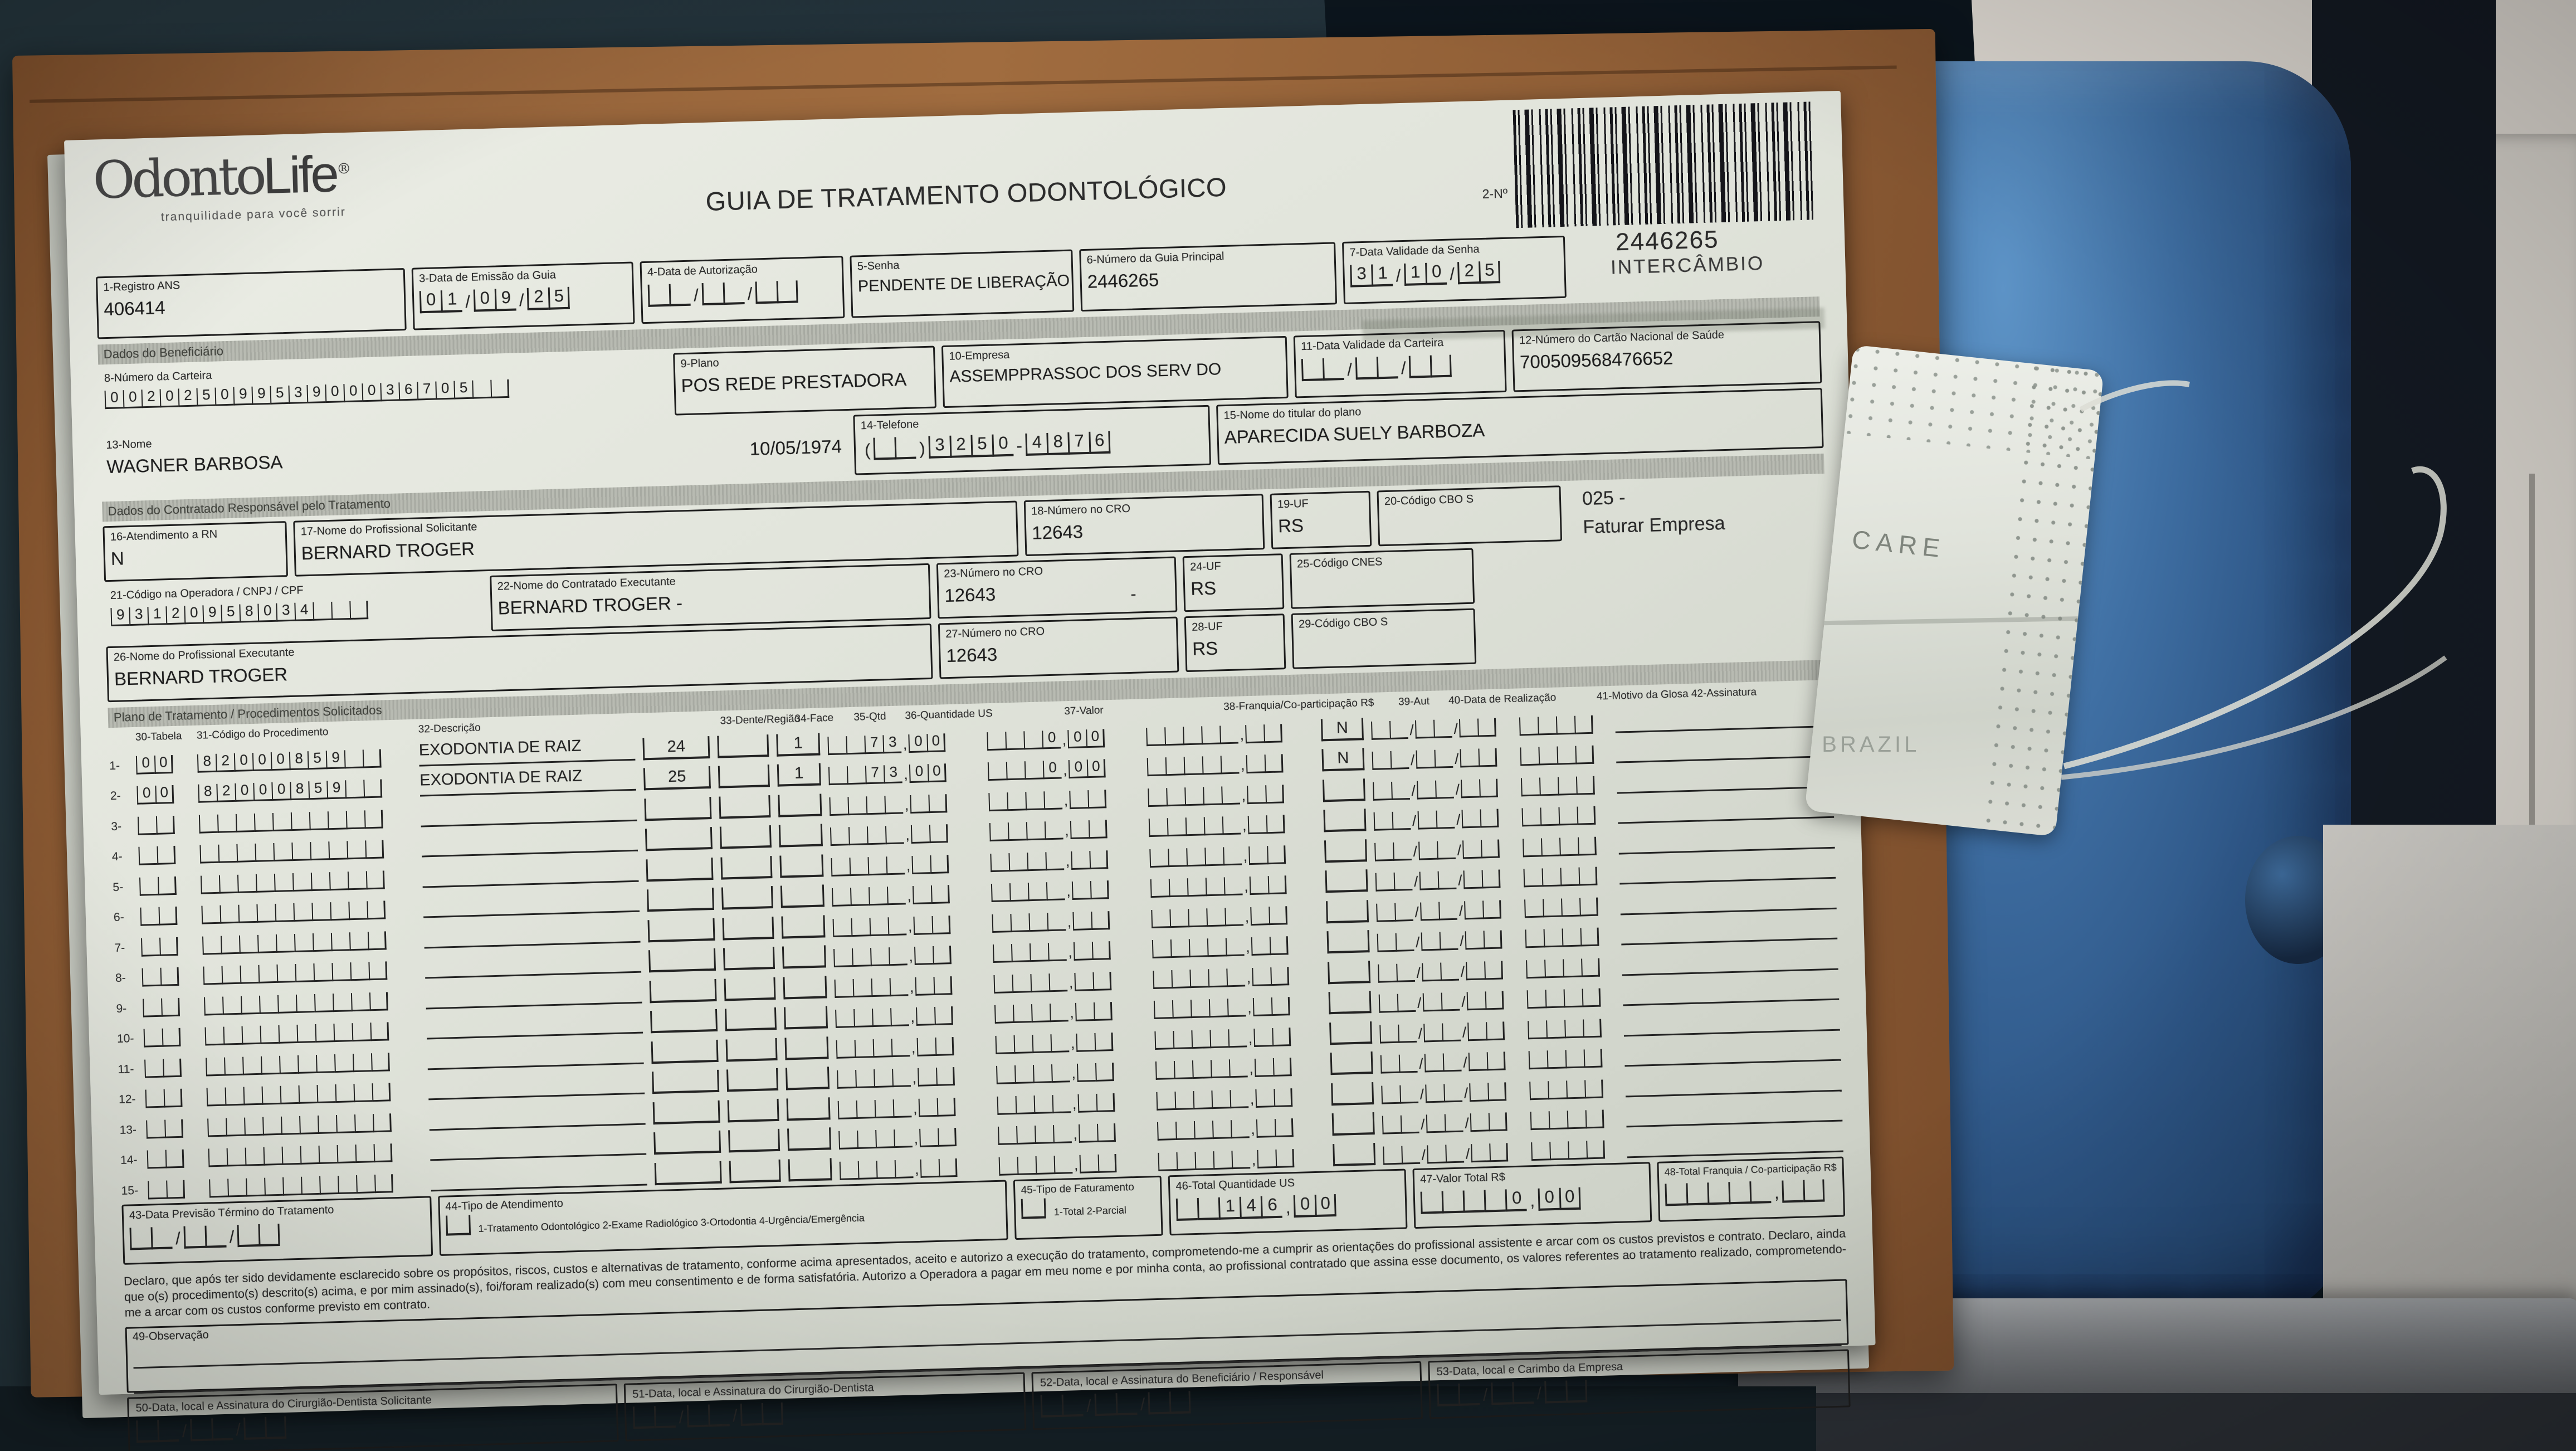 The height and width of the screenshot is (1451, 2576). What do you see at coordinates (1205, 566) in the screenshot?
I see `field-label: 24-UF` at bounding box center [1205, 566].